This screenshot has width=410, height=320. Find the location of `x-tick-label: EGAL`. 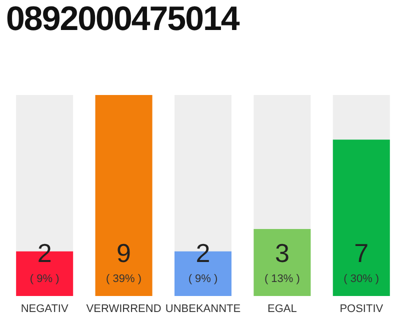

x-tick-label: EGAL is located at coordinates (282, 308).